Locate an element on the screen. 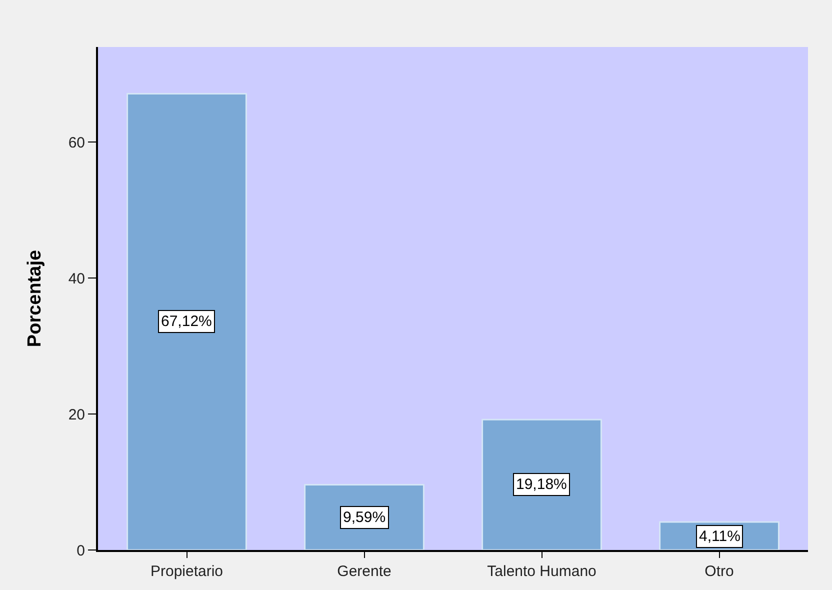 The image size is (832, 590). x-tick-label: Propietario is located at coordinates (187, 571).